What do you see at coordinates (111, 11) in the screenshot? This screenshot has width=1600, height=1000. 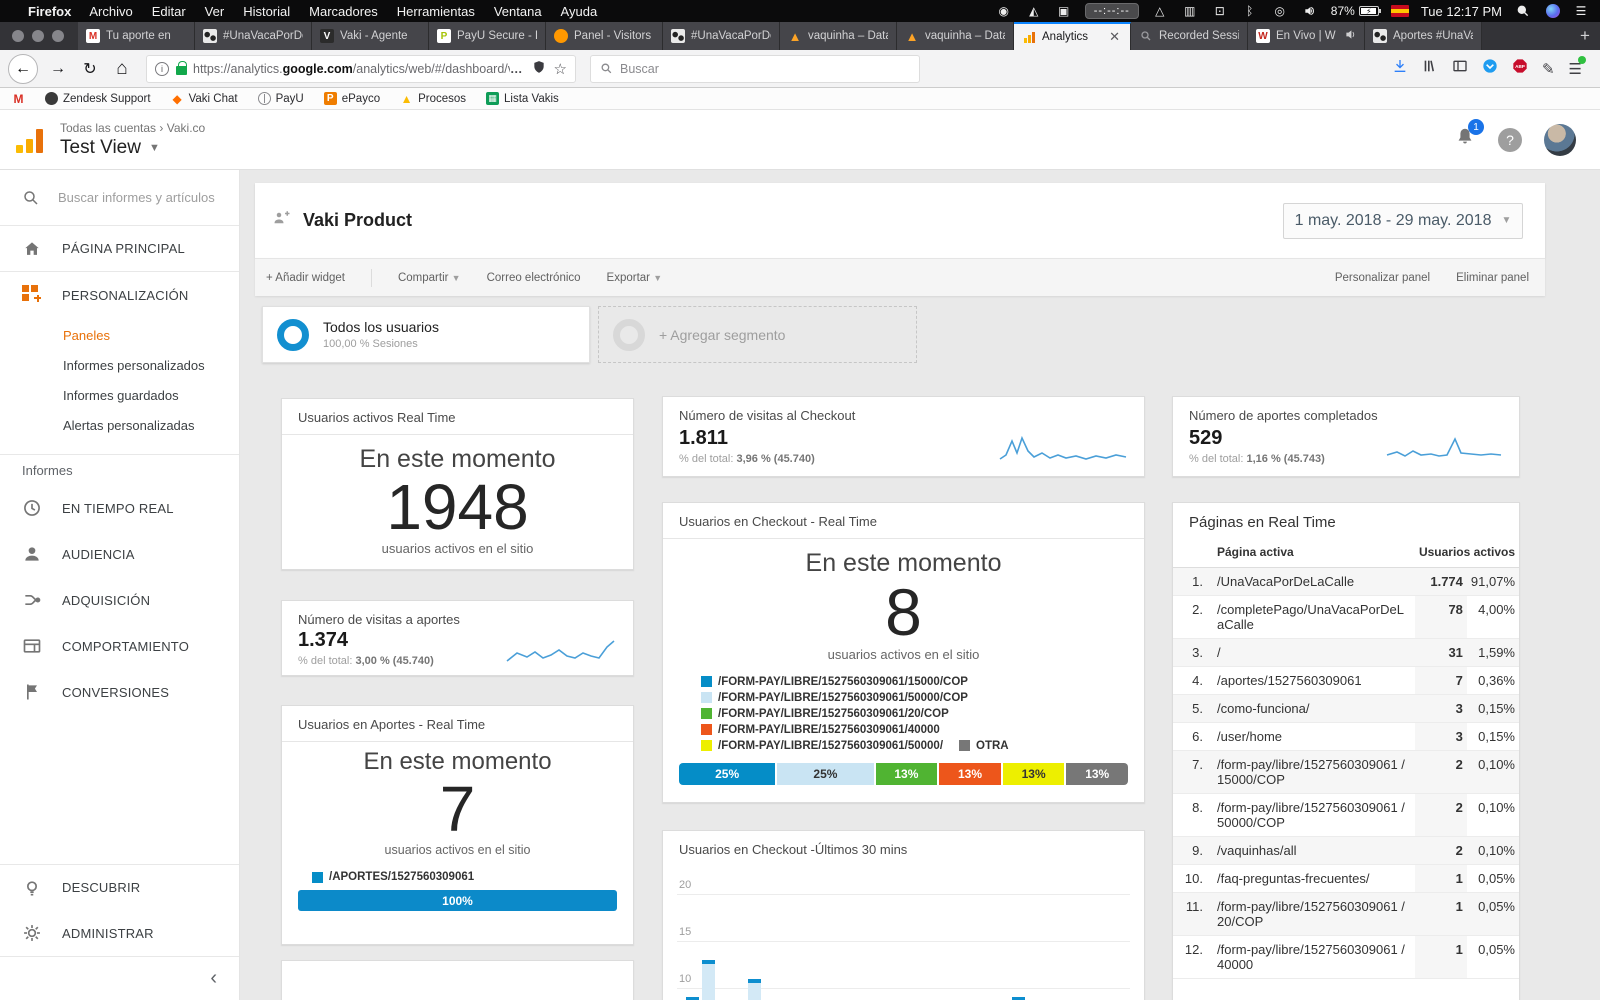 I see `menu-archivo: Archivo` at bounding box center [111, 11].